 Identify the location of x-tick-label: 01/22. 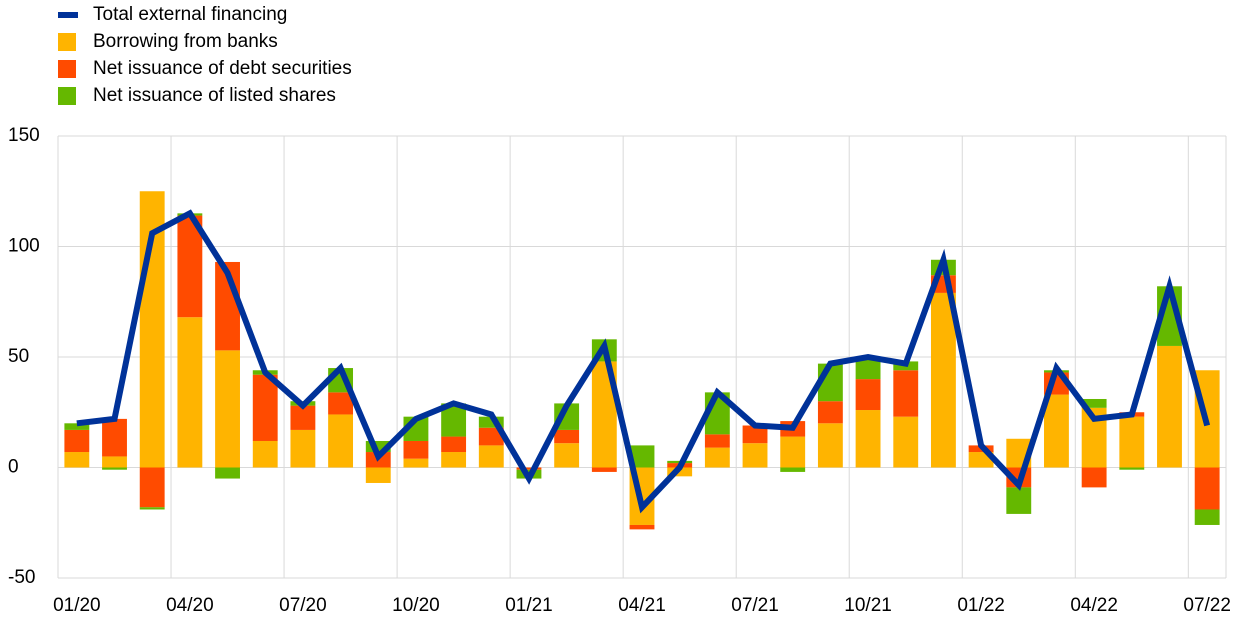
(981, 605).